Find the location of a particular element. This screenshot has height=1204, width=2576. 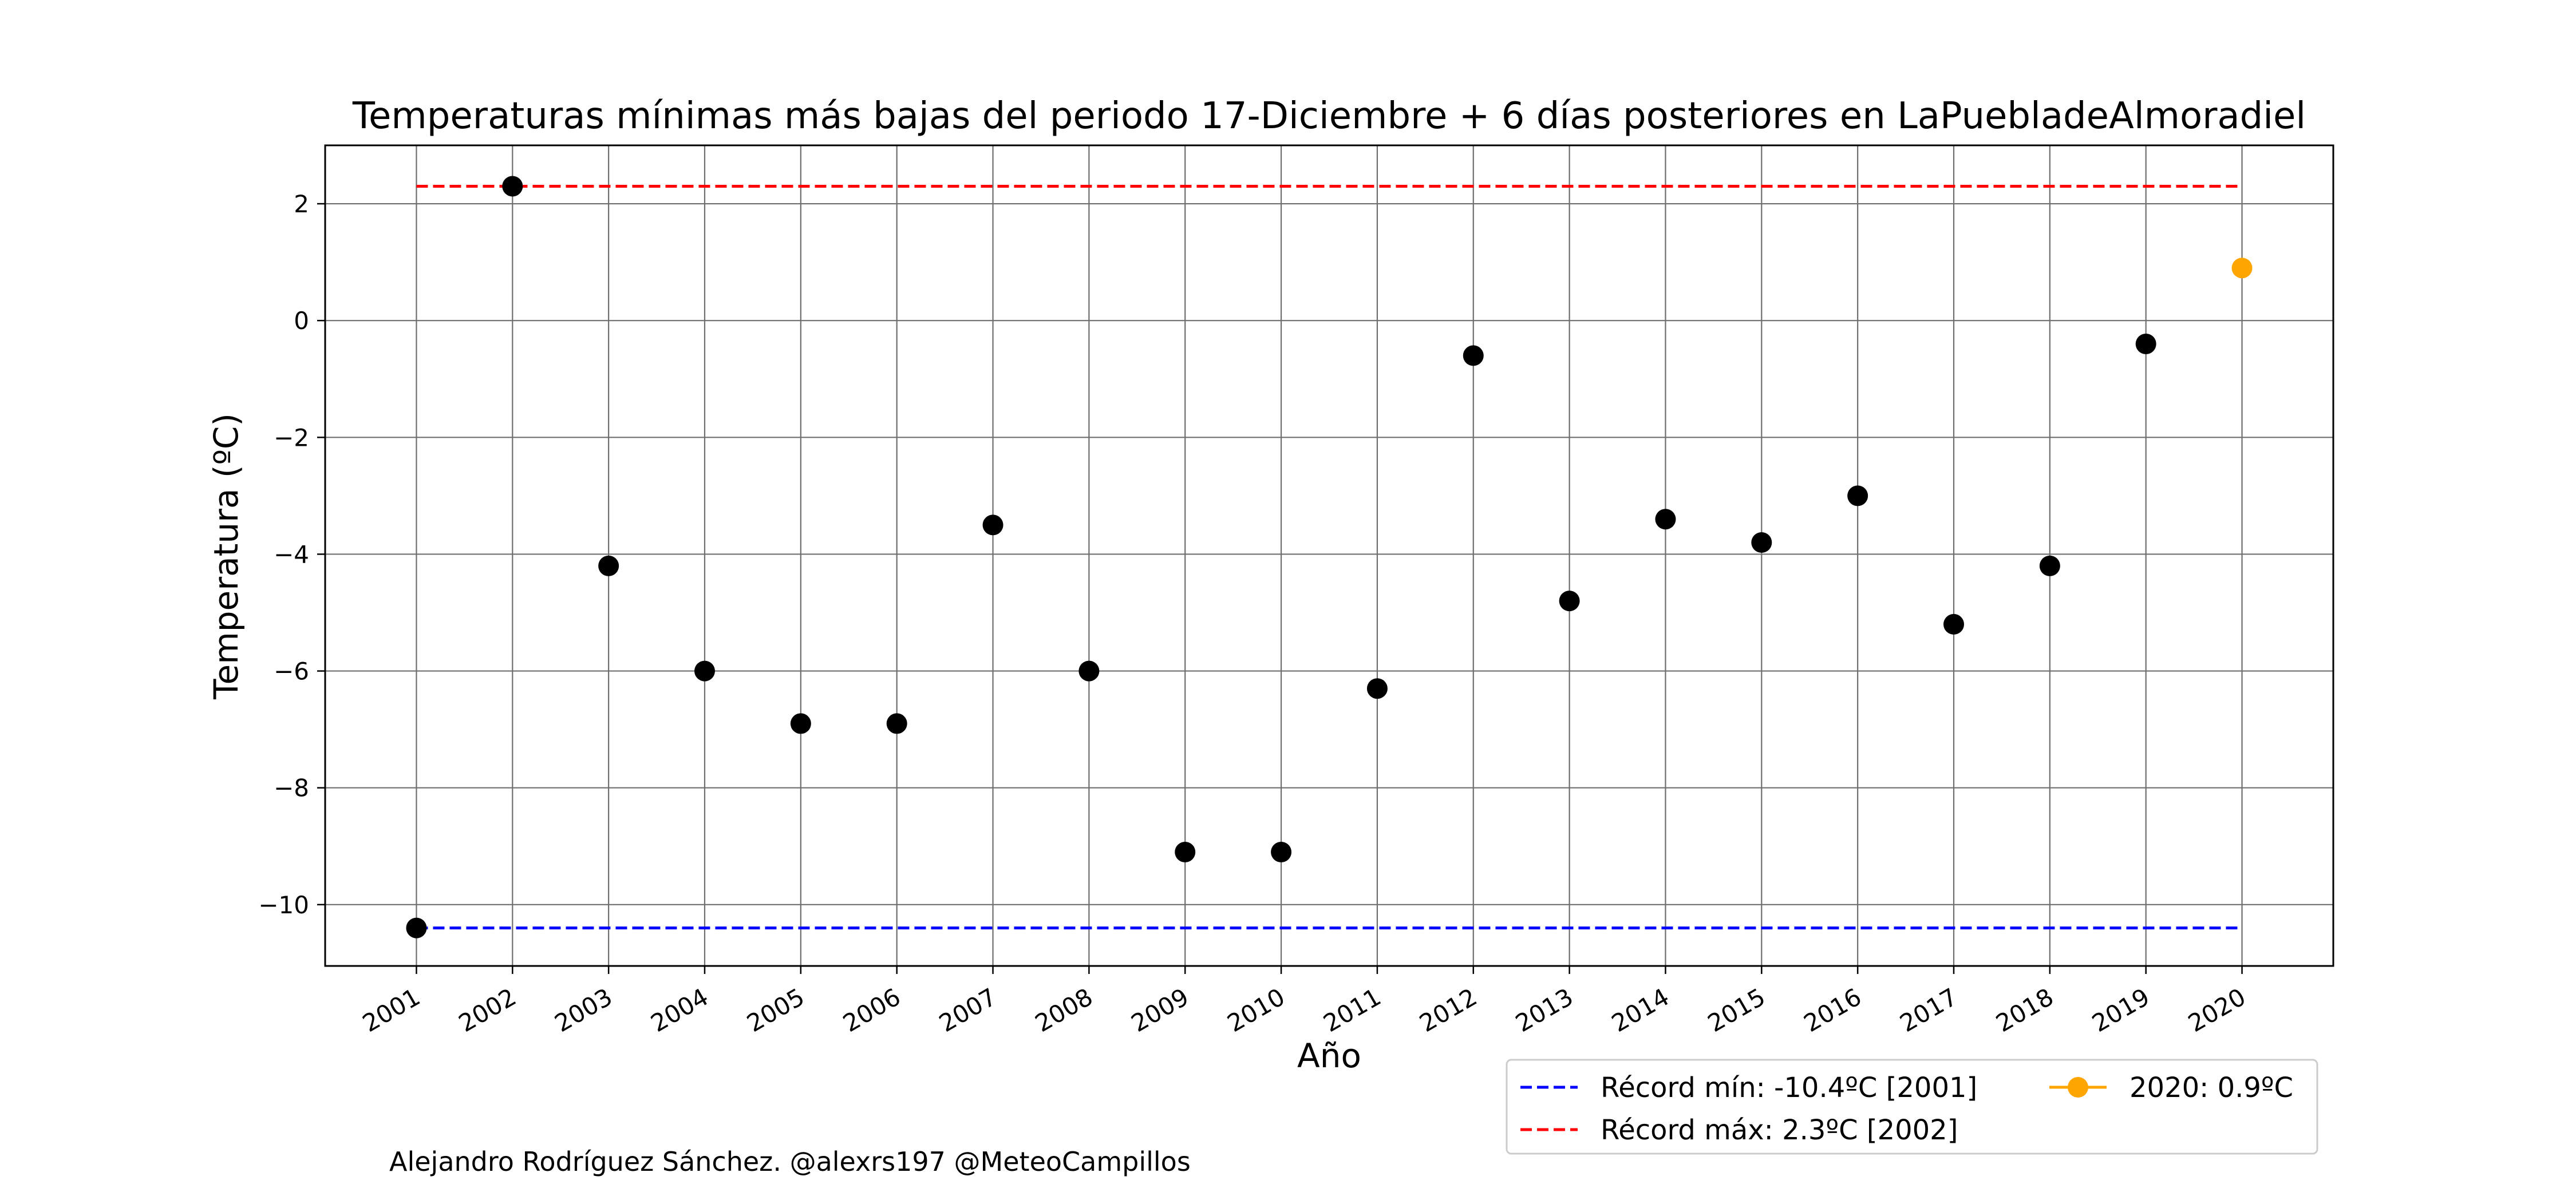

y-tick-label: −4 is located at coordinates (291, 554).